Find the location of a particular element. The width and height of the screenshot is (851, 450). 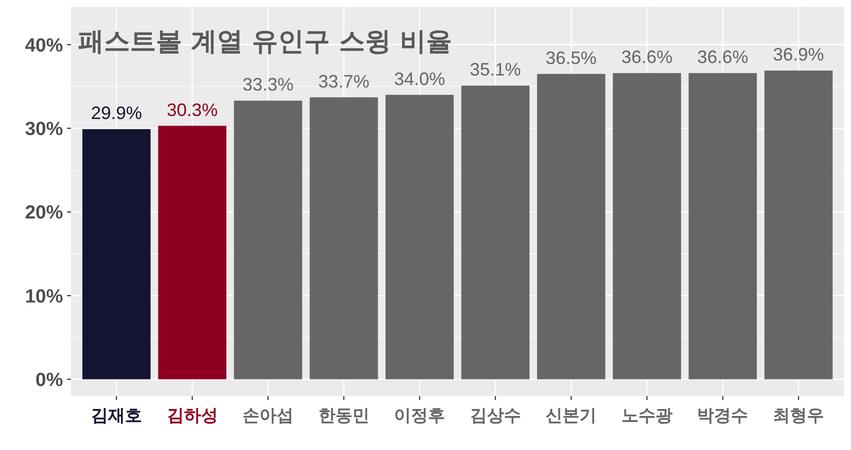

data-label: 34.0% is located at coordinates (420, 78).